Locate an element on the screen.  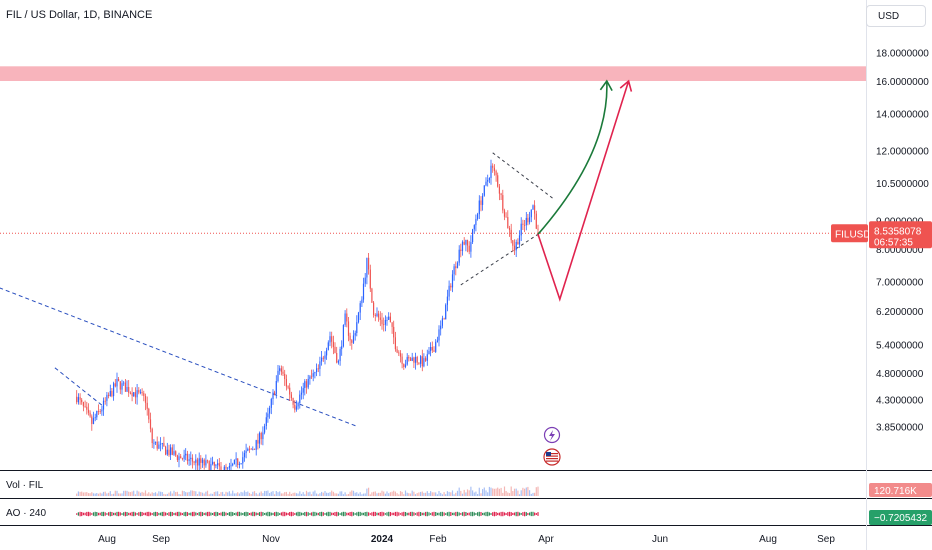
flag-stripe is located at coordinates (552, 459).